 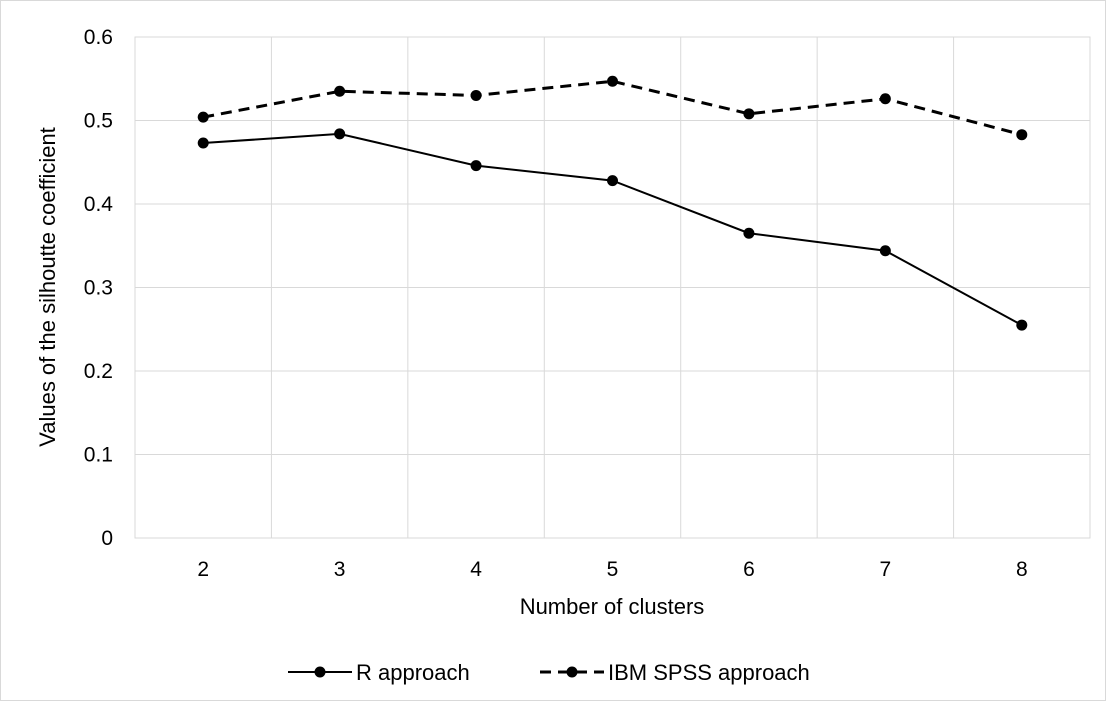 What do you see at coordinates (613, 569) in the screenshot?
I see `x-tick-label: 5` at bounding box center [613, 569].